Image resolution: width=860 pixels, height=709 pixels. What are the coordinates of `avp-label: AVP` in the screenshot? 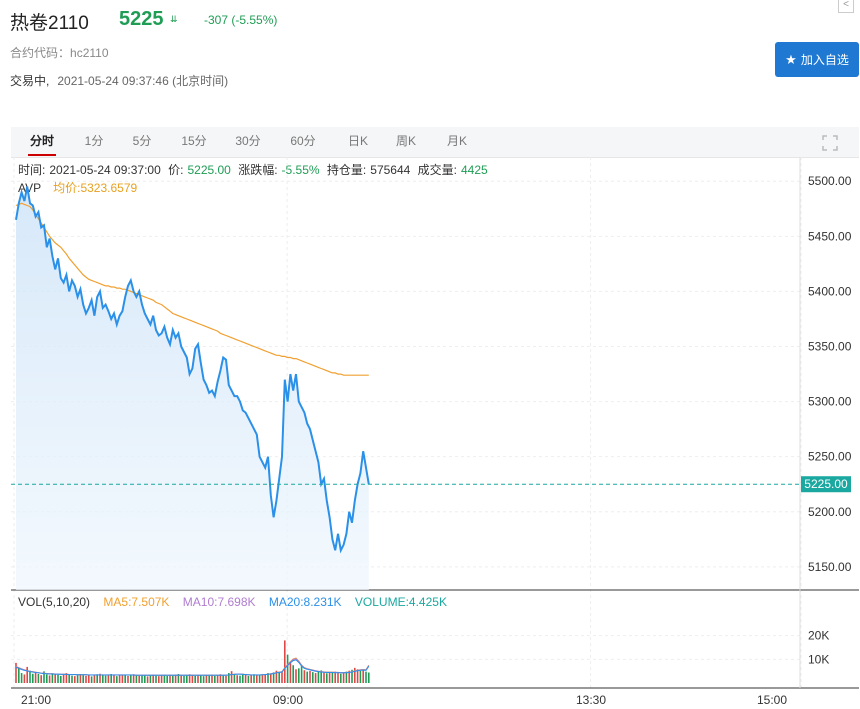 It's located at (30, 188).